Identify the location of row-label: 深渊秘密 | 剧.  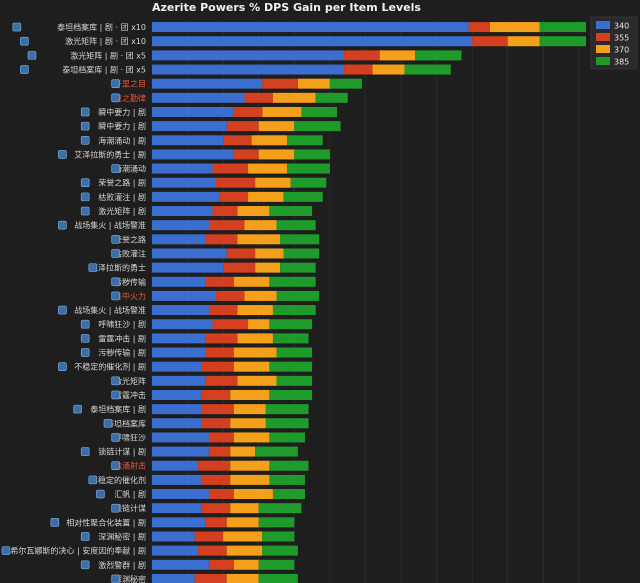
(122, 536).